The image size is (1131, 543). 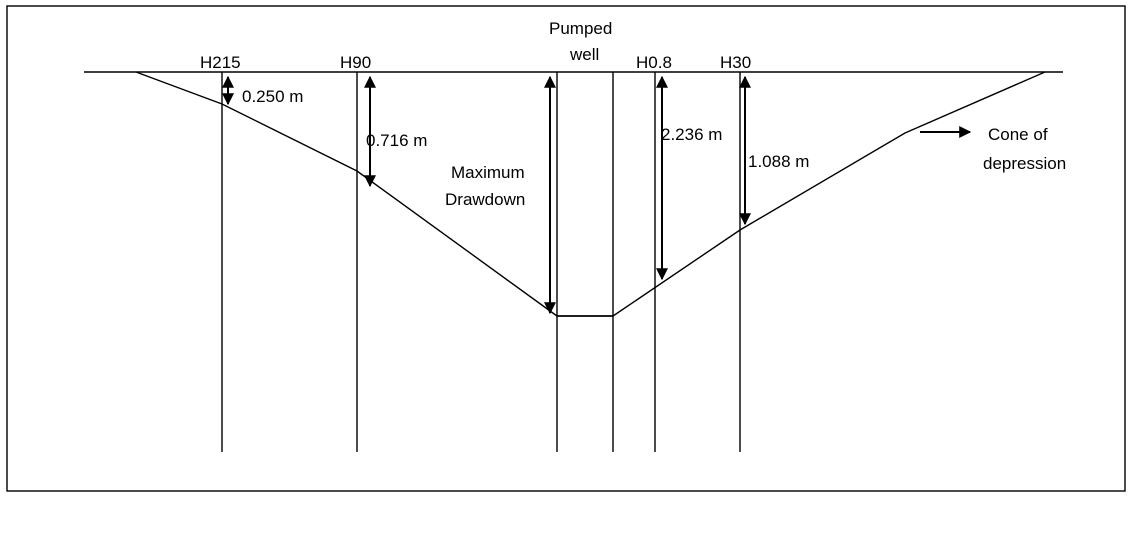 What do you see at coordinates (485, 199) in the screenshot?
I see `maximum-drawdown-label-line2: Drawdown` at bounding box center [485, 199].